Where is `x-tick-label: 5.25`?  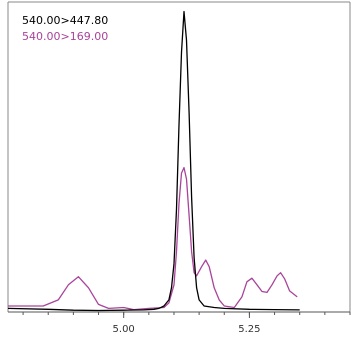 x-tick-label: 5.25 is located at coordinates (249, 329).